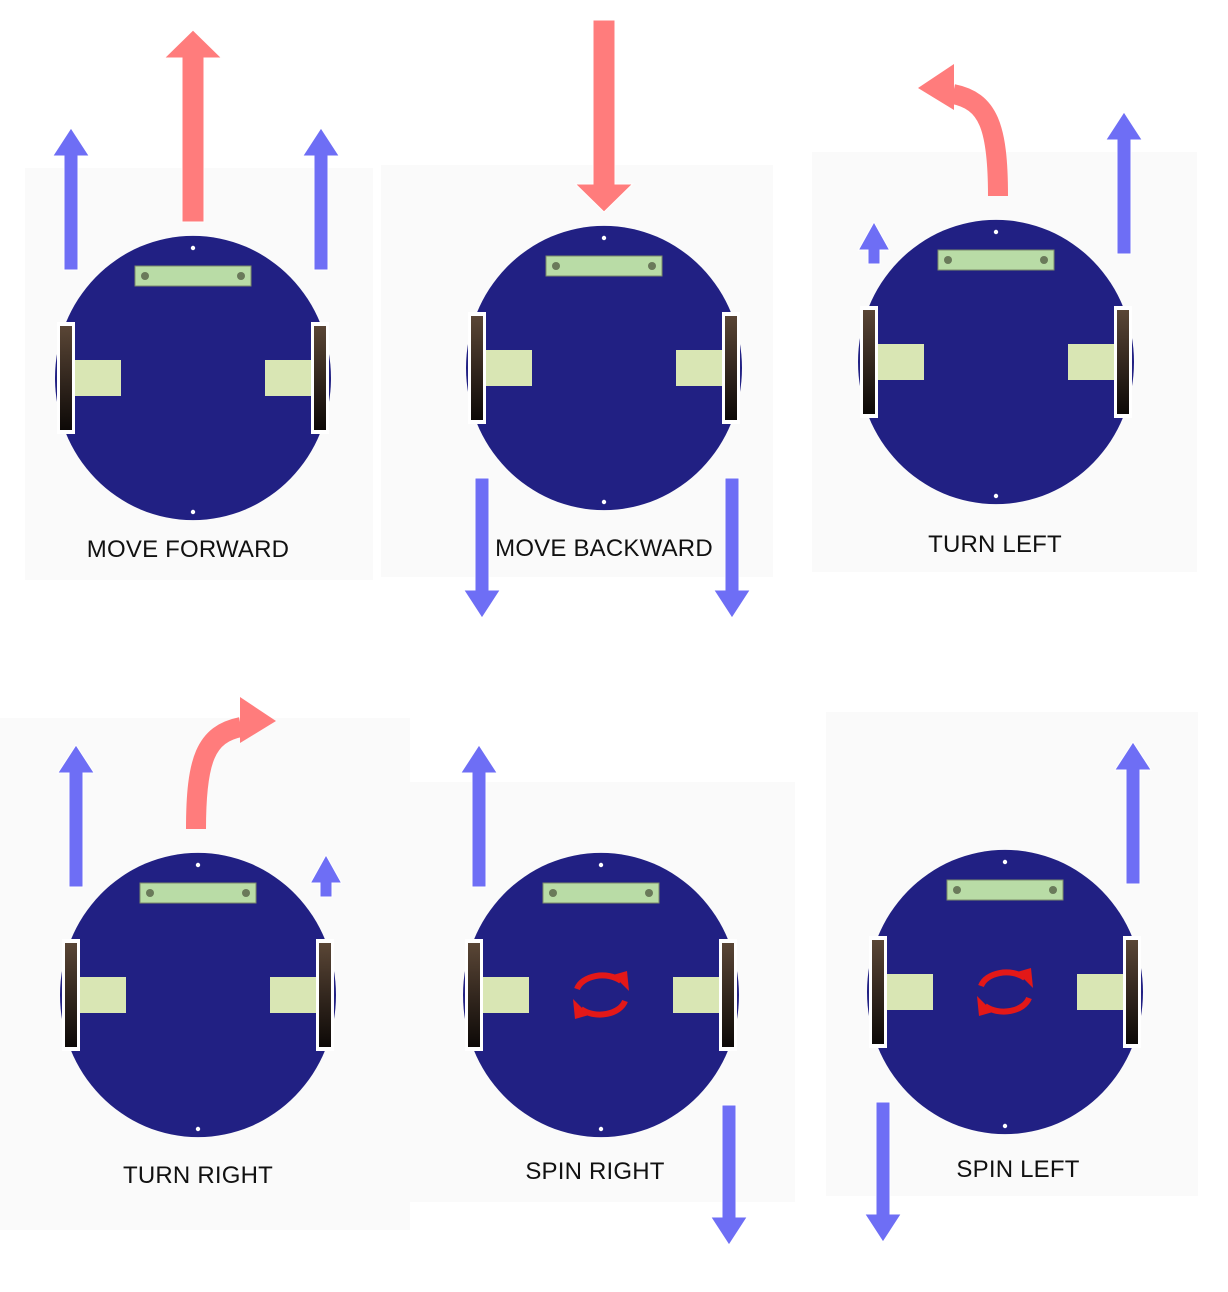 The height and width of the screenshot is (1292, 1228). What do you see at coordinates (1018, 1169) in the screenshot?
I see `caption-spin-left: SPIN LEFT` at bounding box center [1018, 1169].